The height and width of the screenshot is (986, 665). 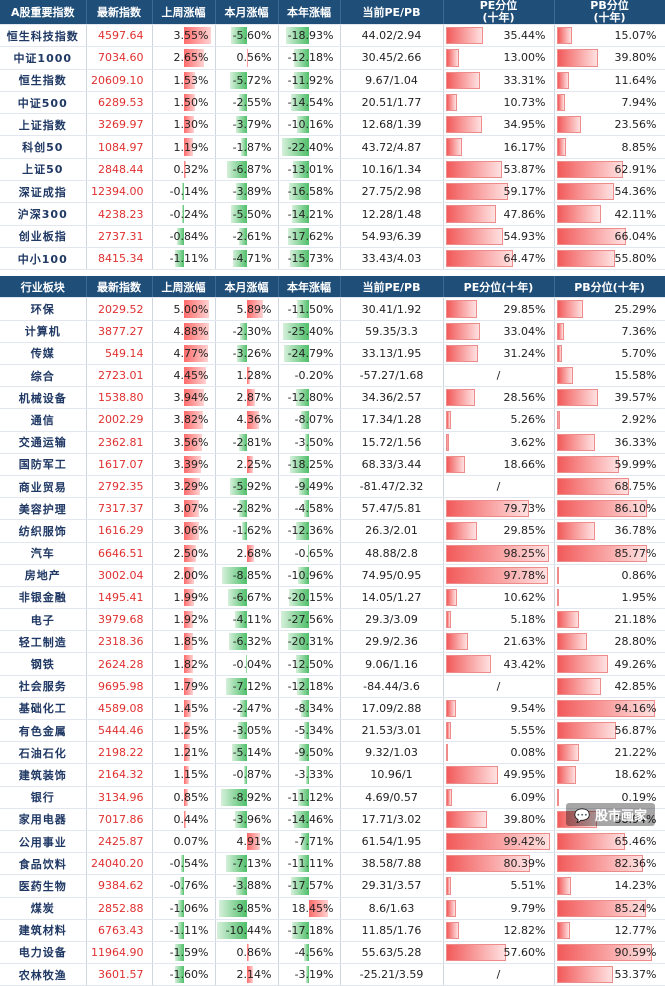 I want to click on pe-pb: 30.41/1.92, so click(x=391, y=309).